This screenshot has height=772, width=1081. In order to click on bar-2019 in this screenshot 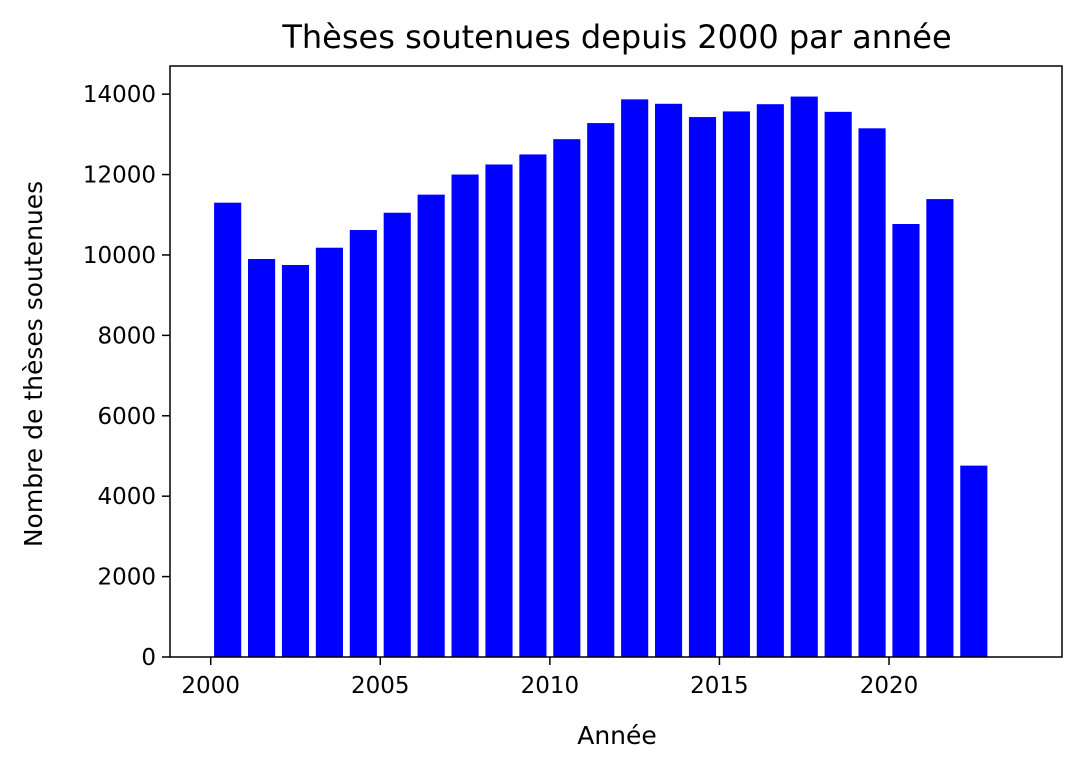, I will do `click(872, 392)`.